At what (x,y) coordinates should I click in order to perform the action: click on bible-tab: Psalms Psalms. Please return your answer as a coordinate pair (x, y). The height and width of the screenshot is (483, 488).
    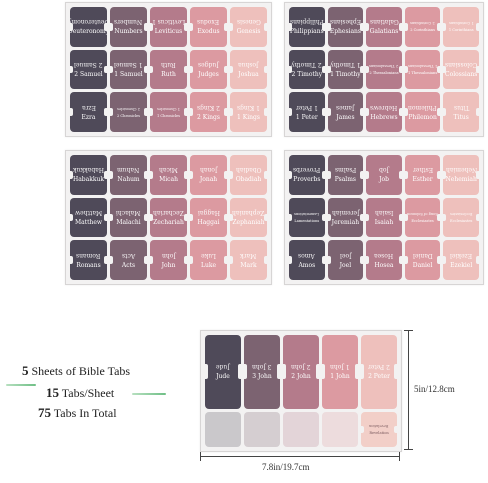
    Looking at the image, I should click on (345, 175).